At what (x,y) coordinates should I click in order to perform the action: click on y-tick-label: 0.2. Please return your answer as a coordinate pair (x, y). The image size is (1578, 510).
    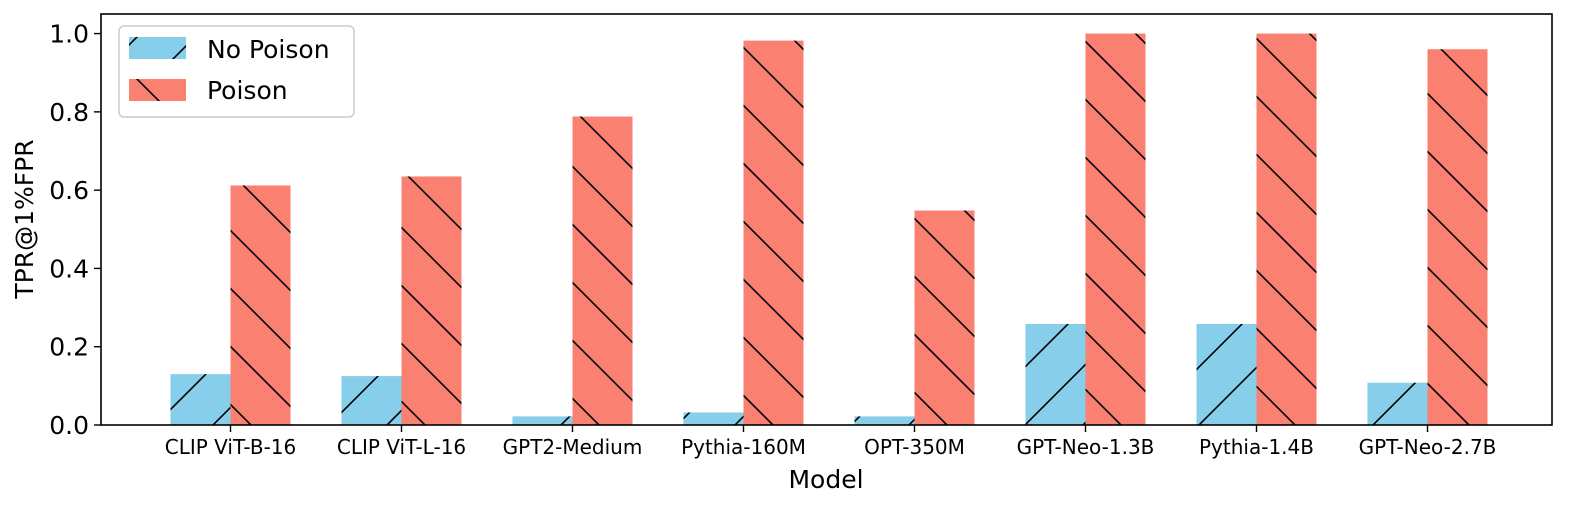
    Looking at the image, I should click on (69, 347).